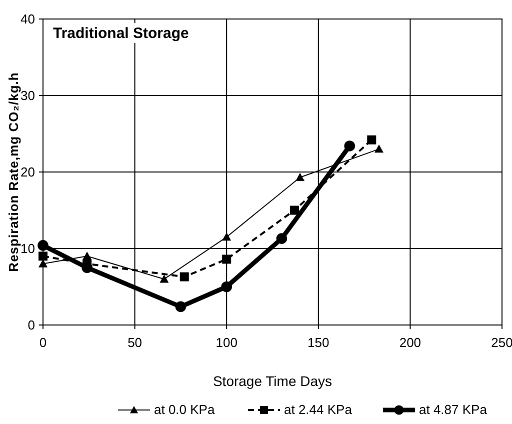 This screenshot has width=512, height=424. Describe the element at coordinates (27, 19) in the screenshot. I see `y-tick-label: 40` at that location.